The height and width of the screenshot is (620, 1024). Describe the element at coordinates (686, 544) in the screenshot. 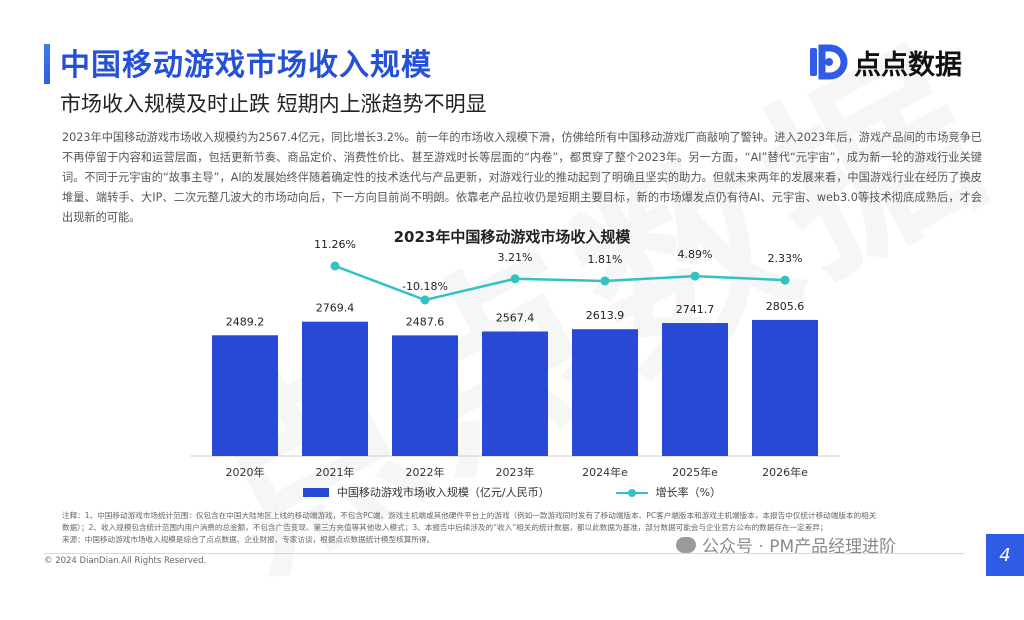

I see `wechat-icon` at that location.